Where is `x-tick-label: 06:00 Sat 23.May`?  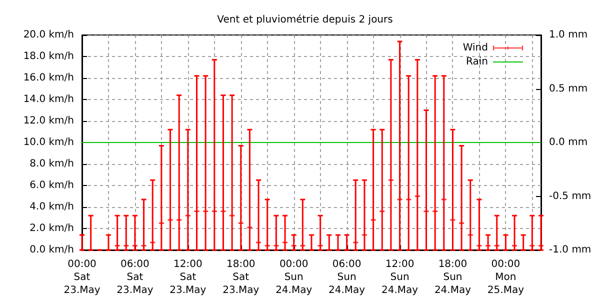 x-tick-label: 06:00 Sat 23.May is located at coordinates (135, 277).